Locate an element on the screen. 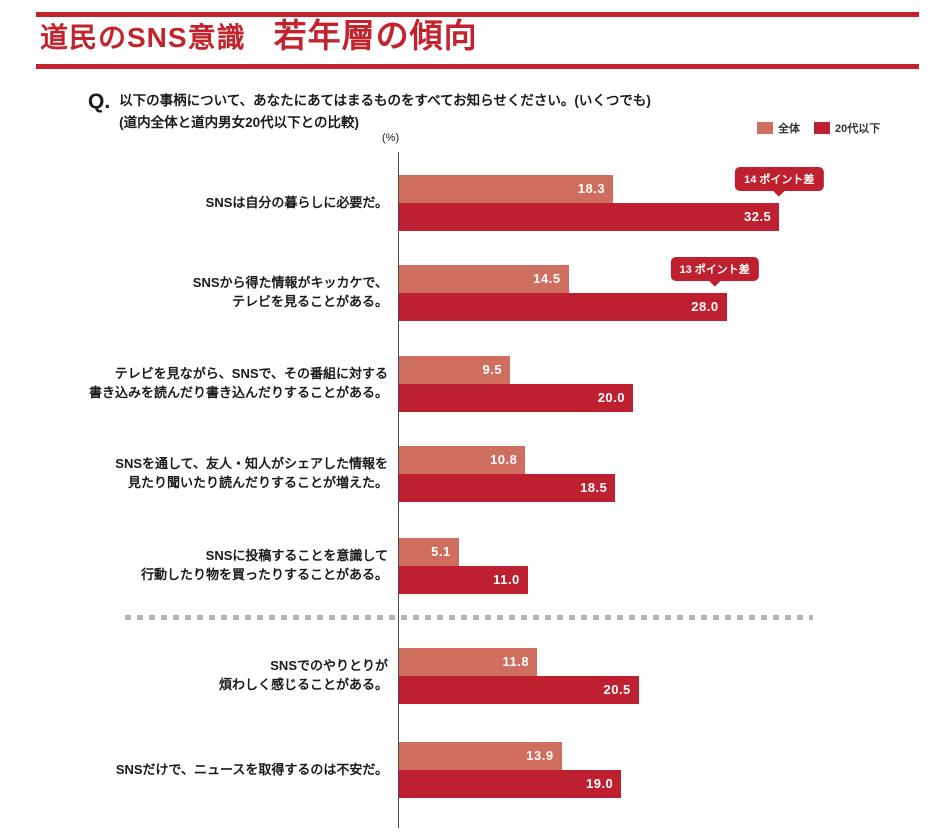 Image resolution: width=940 pixels, height=837 pixels. percent-unit-label: (%) is located at coordinates (391, 138).